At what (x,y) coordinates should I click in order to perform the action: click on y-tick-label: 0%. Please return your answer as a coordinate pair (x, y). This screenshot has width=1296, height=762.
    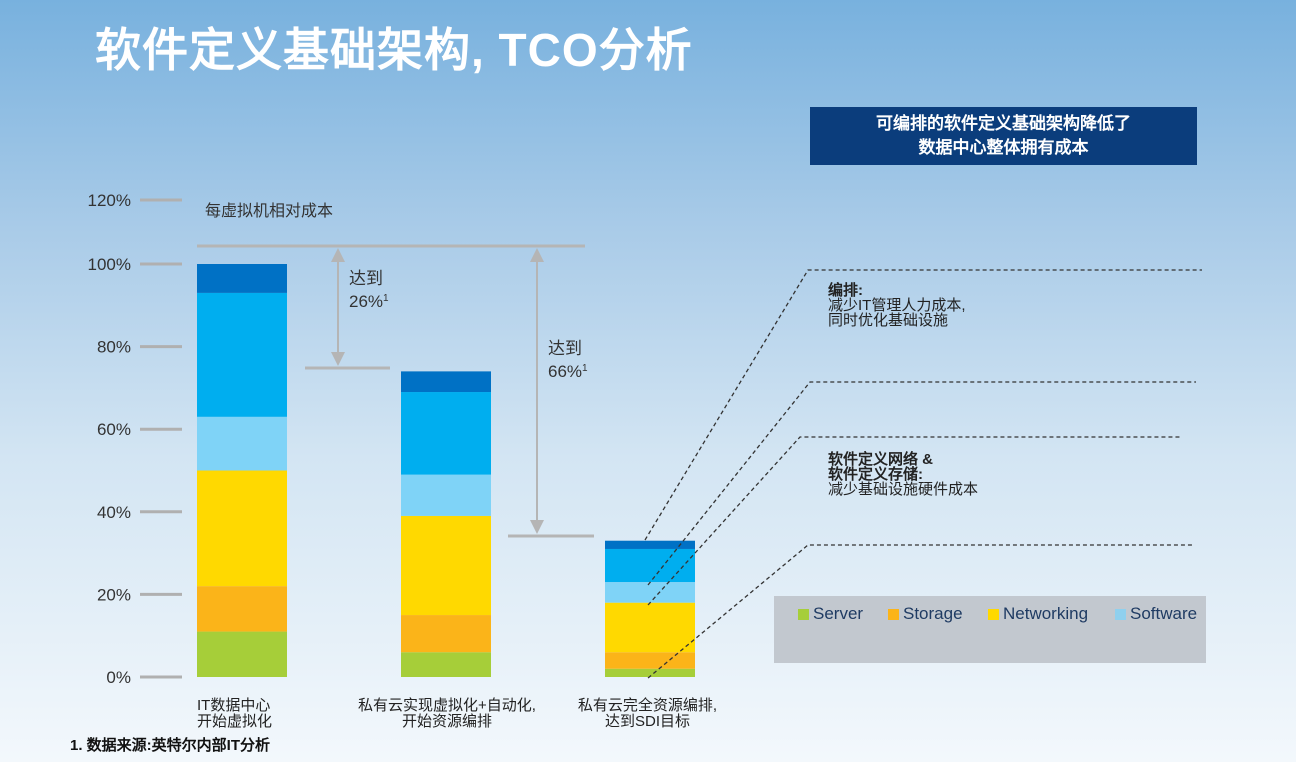
    Looking at the image, I should click on (118, 677).